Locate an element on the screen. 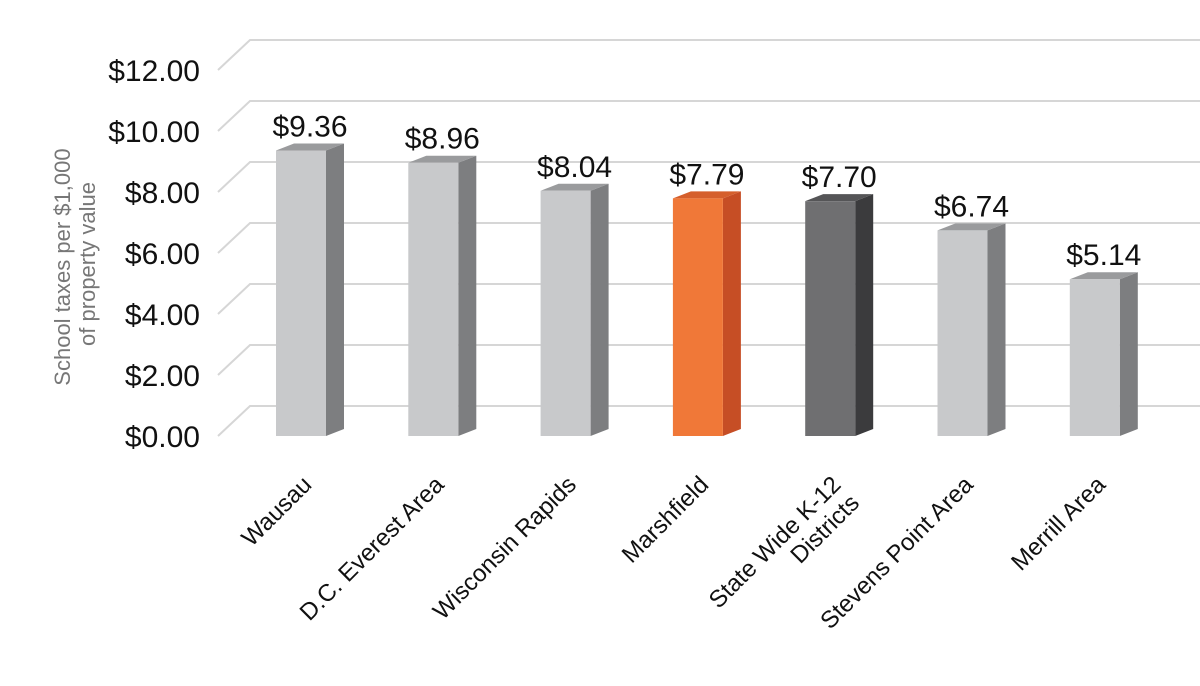  y-tick-label: $8.00 is located at coordinates (162, 193).